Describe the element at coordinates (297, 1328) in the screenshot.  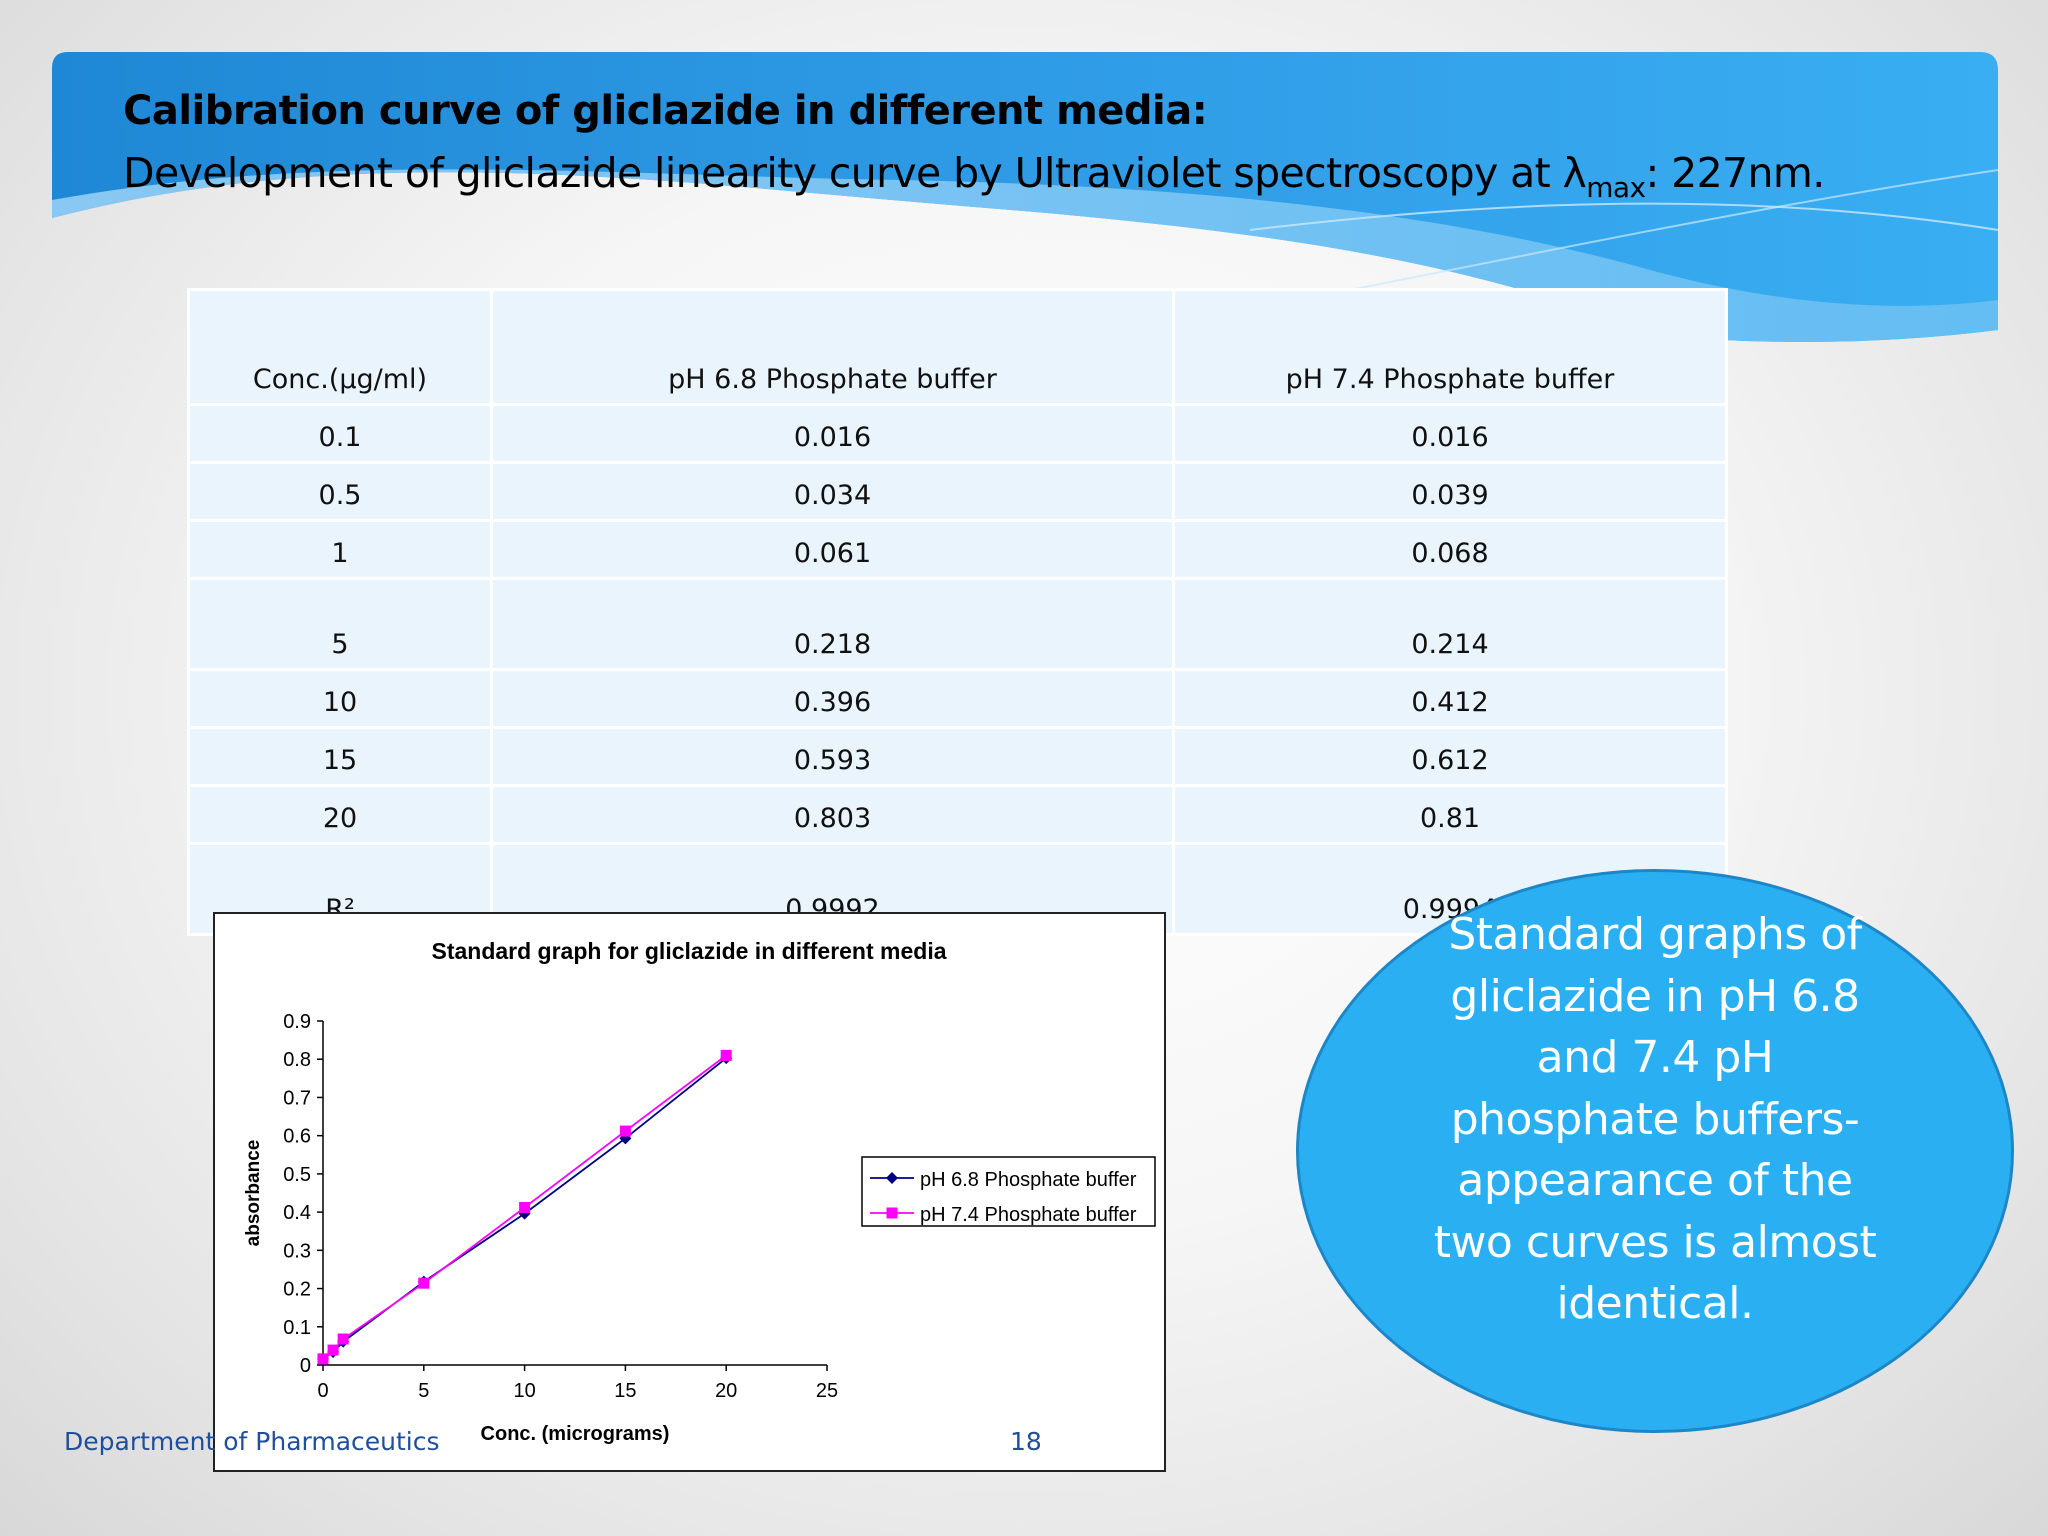
I see `y-tick-label: 0.1` at that location.